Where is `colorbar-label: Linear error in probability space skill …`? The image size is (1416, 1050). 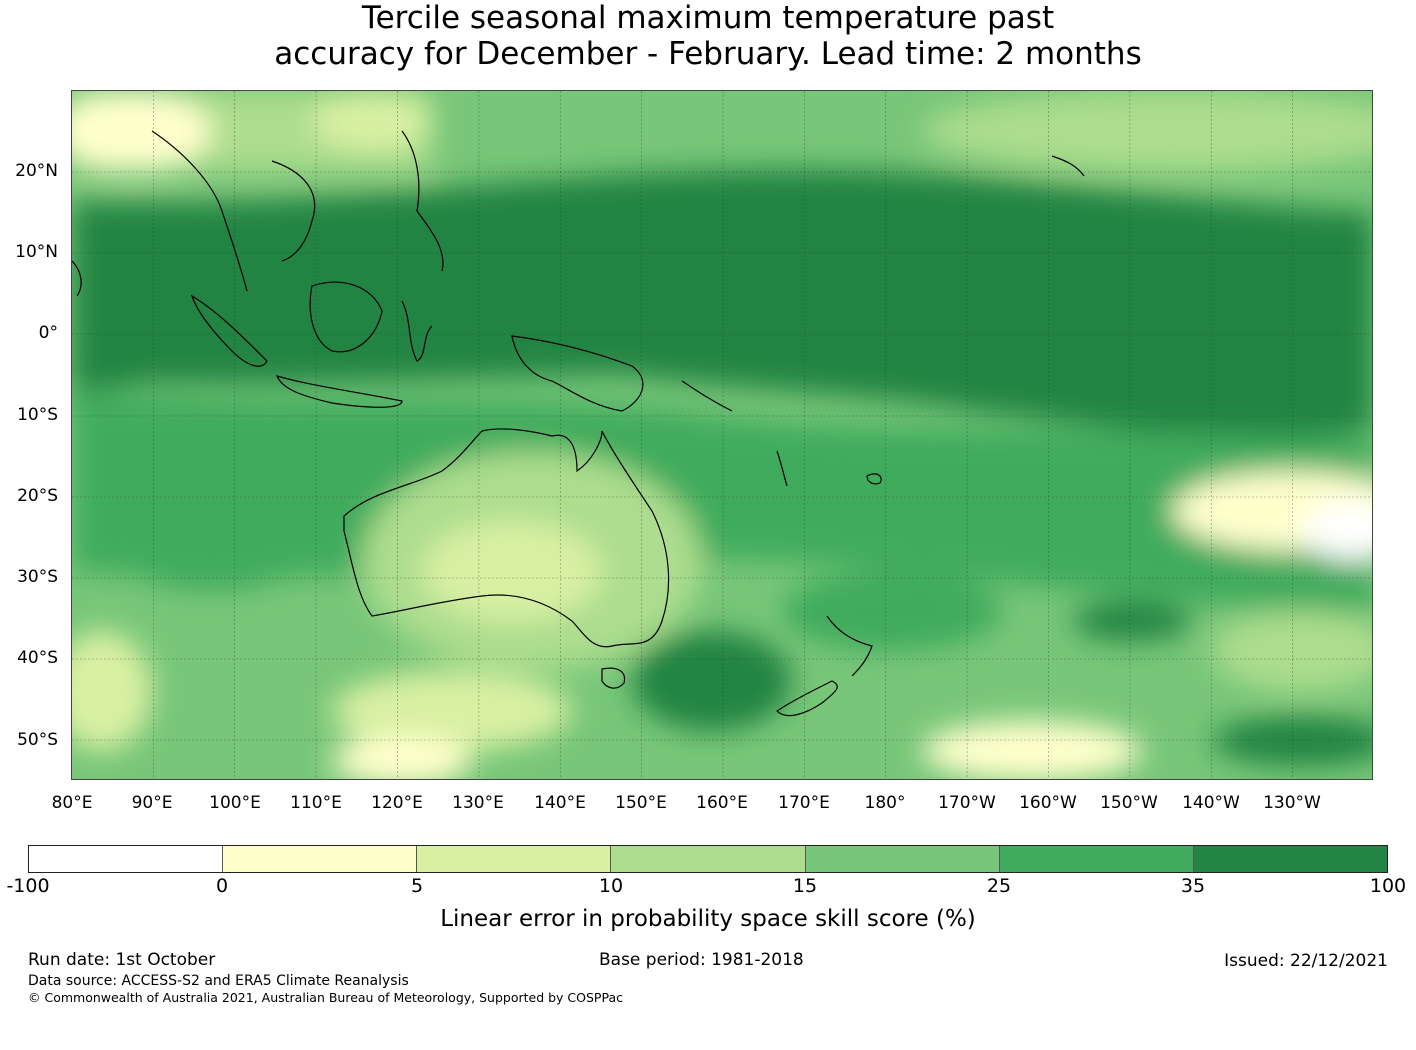
colorbar-label: Linear error in probability space skill … is located at coordinates (708, 919).